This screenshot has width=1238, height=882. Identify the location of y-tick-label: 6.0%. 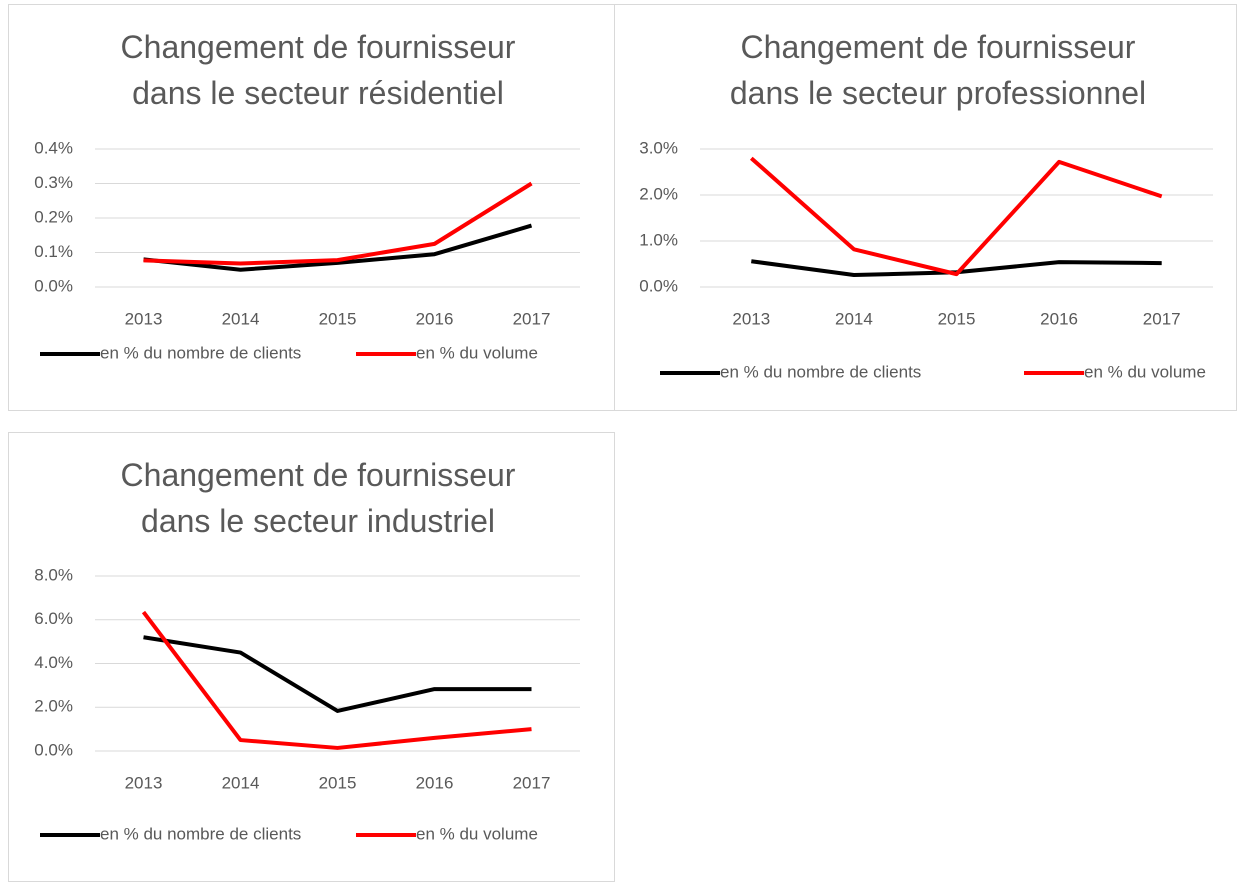
(53, 618).